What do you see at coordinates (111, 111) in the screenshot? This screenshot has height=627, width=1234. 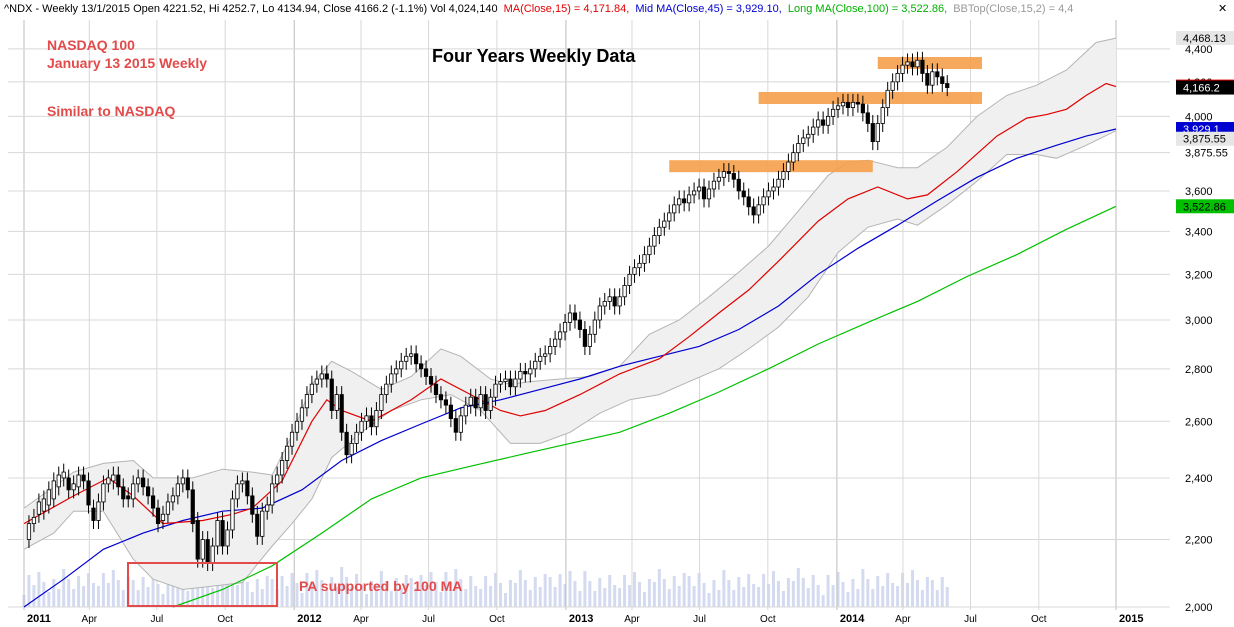 I see `annotation-similar: Similar to NASDAQ` at bounding box center [111, 111].